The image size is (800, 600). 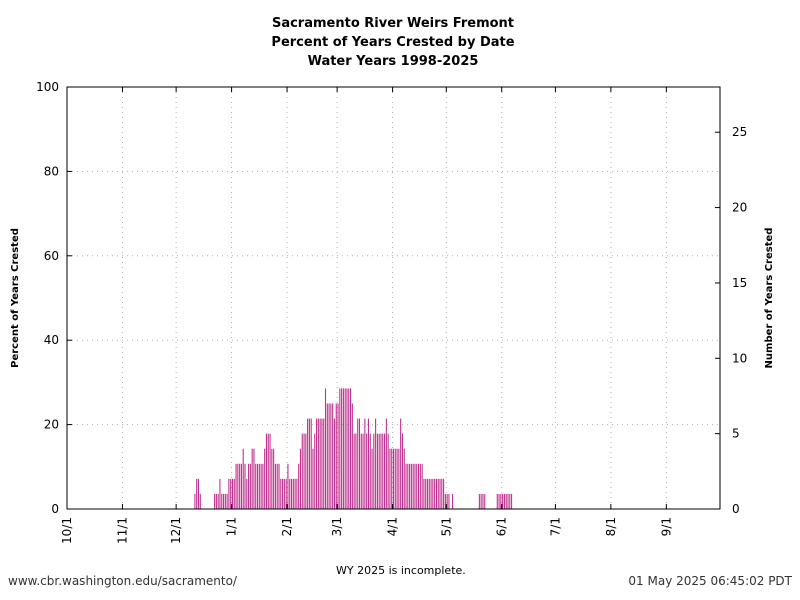 I want to click on left-tick-label: 0, so click(x=55, y=509).